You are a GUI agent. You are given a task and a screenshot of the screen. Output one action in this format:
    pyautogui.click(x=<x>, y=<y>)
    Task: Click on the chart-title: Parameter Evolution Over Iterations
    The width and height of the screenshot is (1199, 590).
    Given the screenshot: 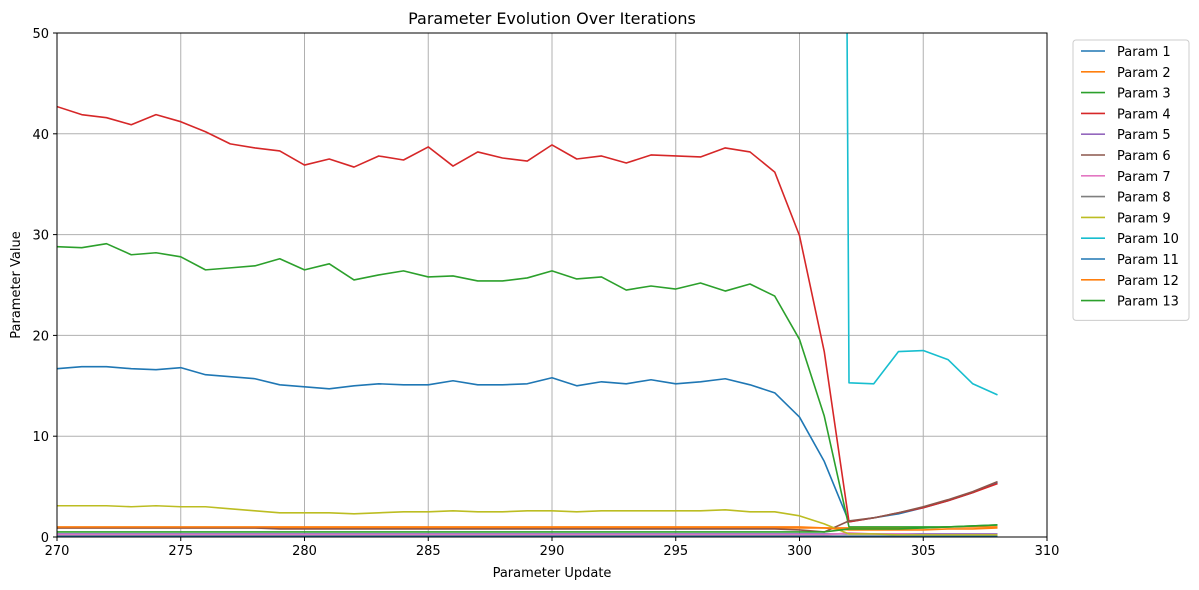 What is the action you would take?
    pyautogui.click(x=552, y=18)
    